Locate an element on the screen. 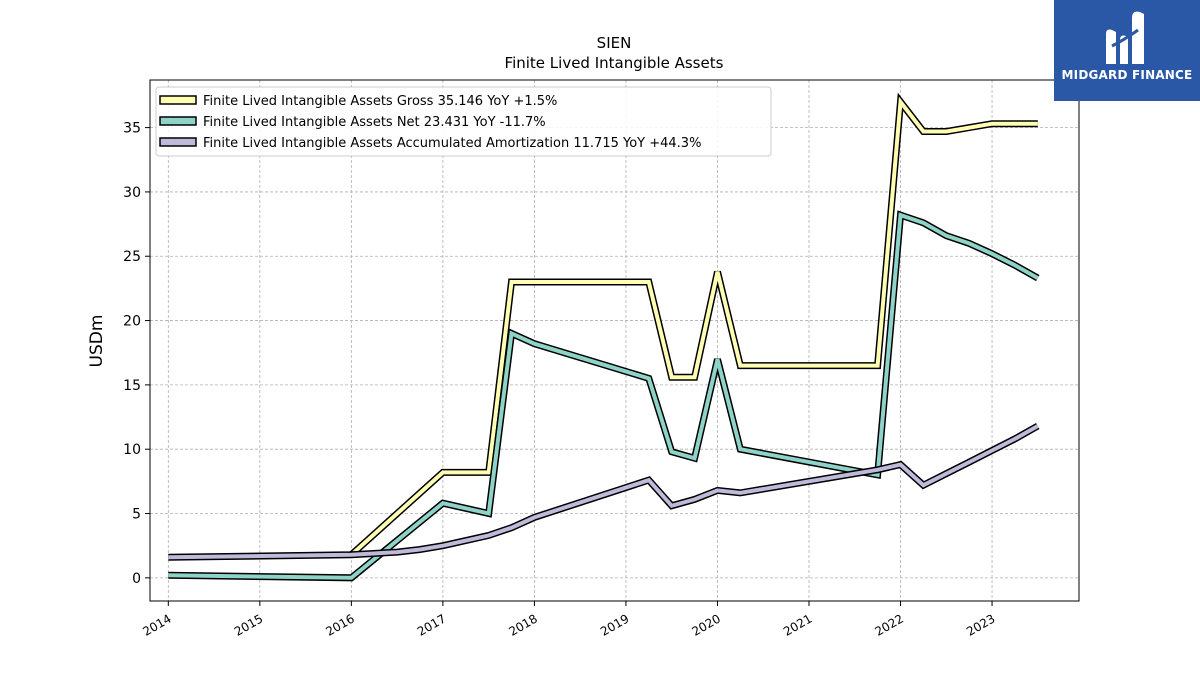 The image size is (1200, 675). y-tick-label: 20 is located at coordinates (132, 322).